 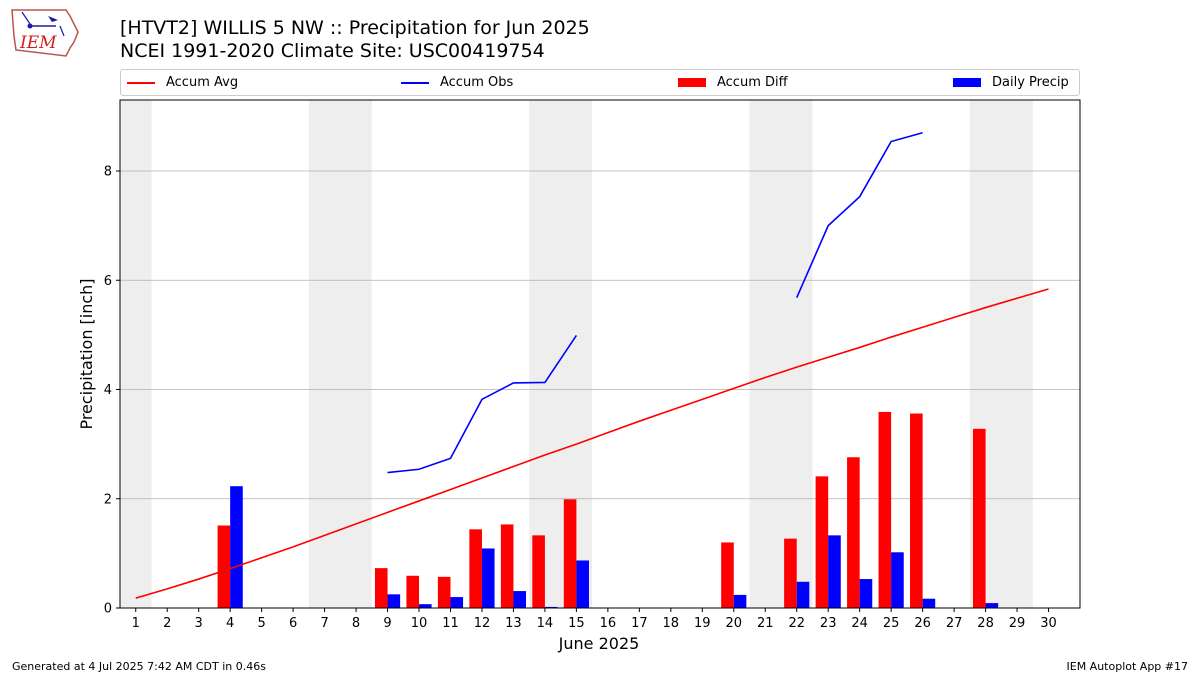 What do you see at coordinates (1017, 623) in the screenshot?
I see `x-tick-label: 29` at bounding box center [1017, 623].